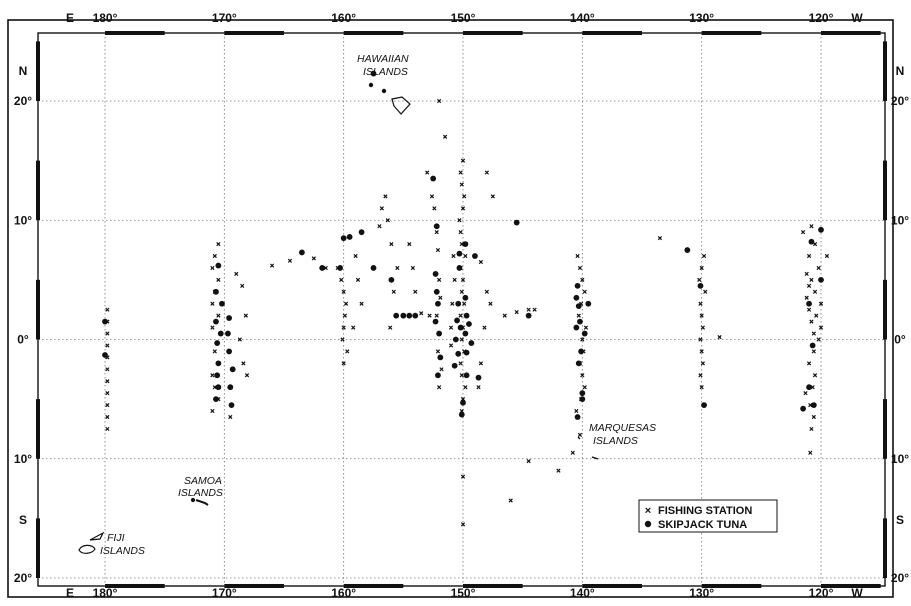  Describe the element at coordinates (122, 551) in the screenshot. I see `fiji-islands-label-line2: ISLANDS` at that location.